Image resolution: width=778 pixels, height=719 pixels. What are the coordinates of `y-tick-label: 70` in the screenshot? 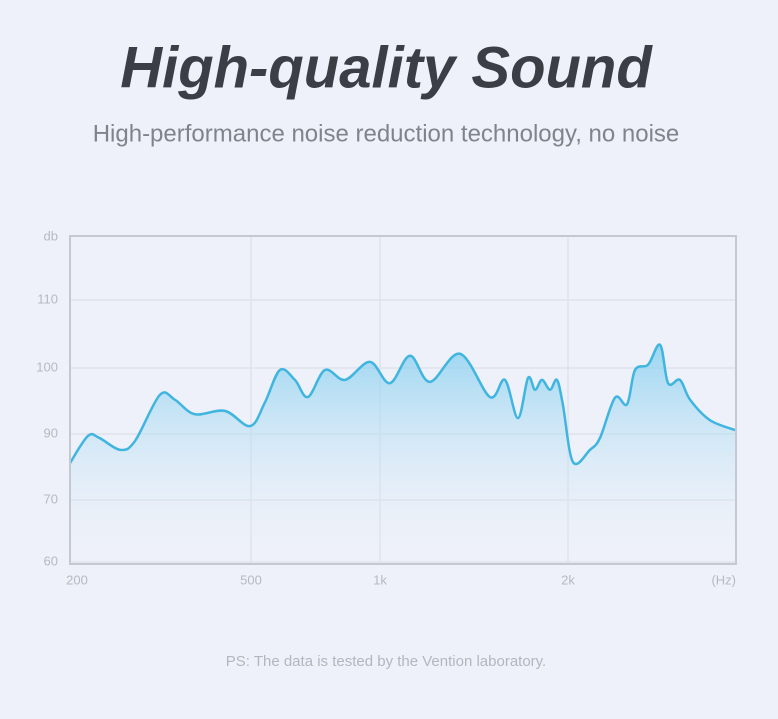 It's located at (51, 498).